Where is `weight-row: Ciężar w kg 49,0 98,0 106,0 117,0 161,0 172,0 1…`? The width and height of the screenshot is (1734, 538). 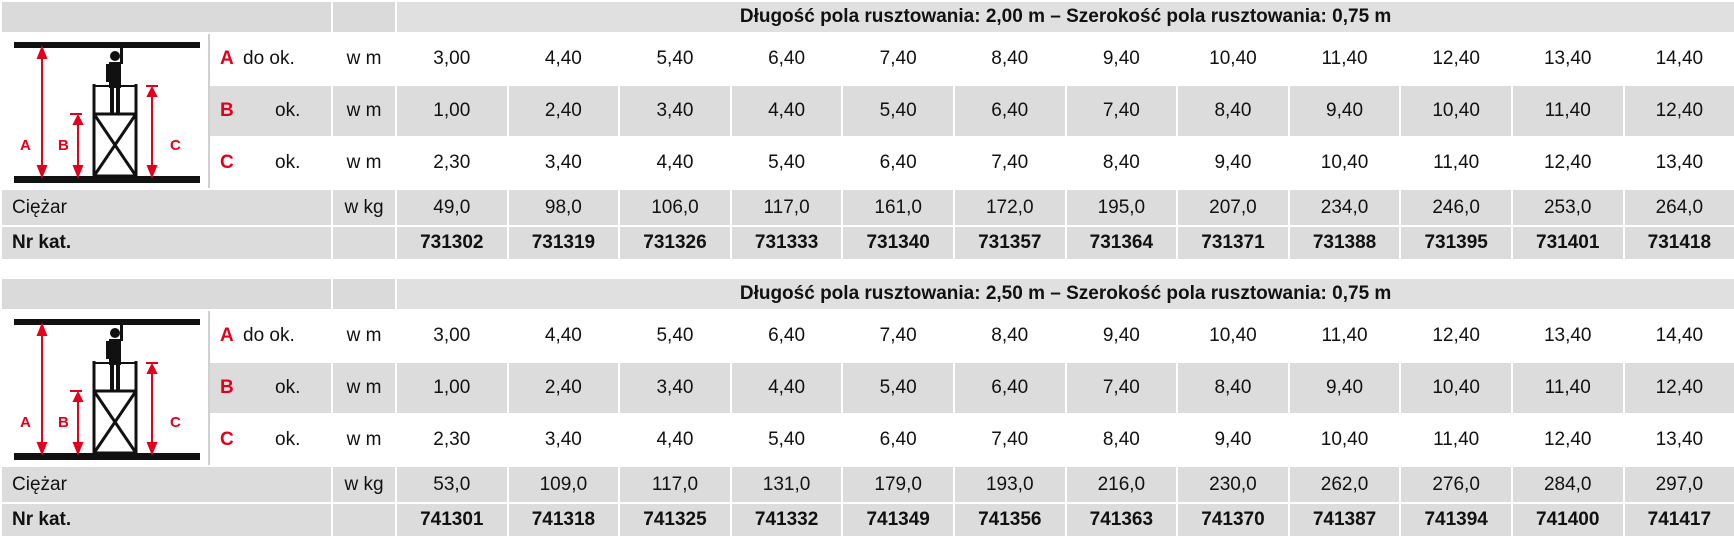
weight-row: Ciężar w kg 49,0 98,0 106,0 117,0 161,0 172,0 1… is located at coordinates (867, 207).